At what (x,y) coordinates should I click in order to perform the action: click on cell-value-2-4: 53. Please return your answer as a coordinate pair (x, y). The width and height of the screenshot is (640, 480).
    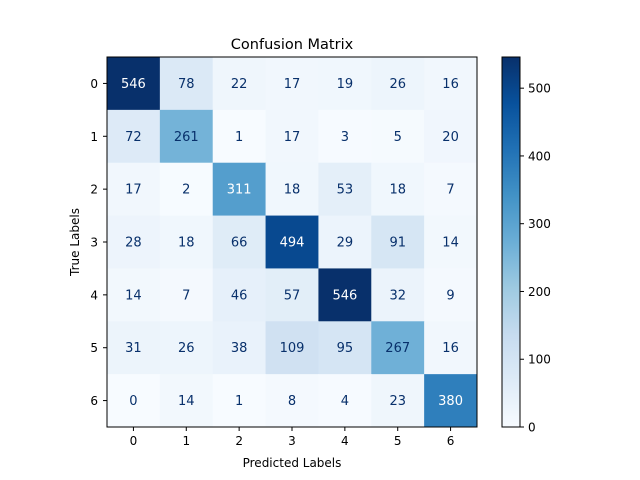
    Looking at the image, I should click on (345, 190).